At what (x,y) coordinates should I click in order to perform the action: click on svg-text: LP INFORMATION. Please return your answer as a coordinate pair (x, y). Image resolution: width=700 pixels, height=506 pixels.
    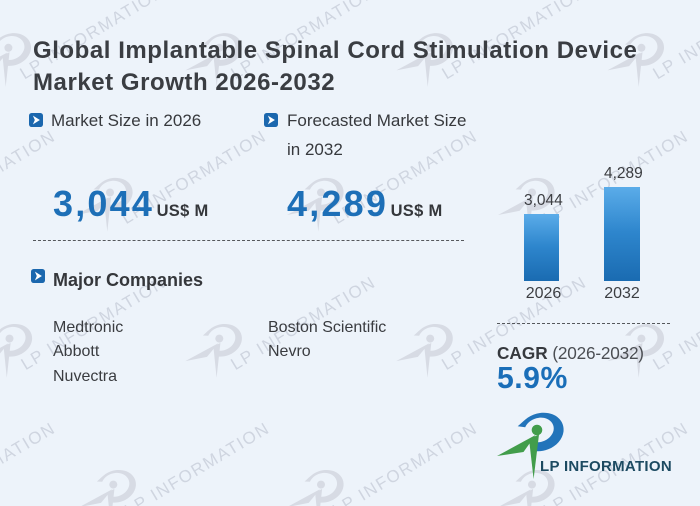
    Looking at the image, I should click on (606, 466).